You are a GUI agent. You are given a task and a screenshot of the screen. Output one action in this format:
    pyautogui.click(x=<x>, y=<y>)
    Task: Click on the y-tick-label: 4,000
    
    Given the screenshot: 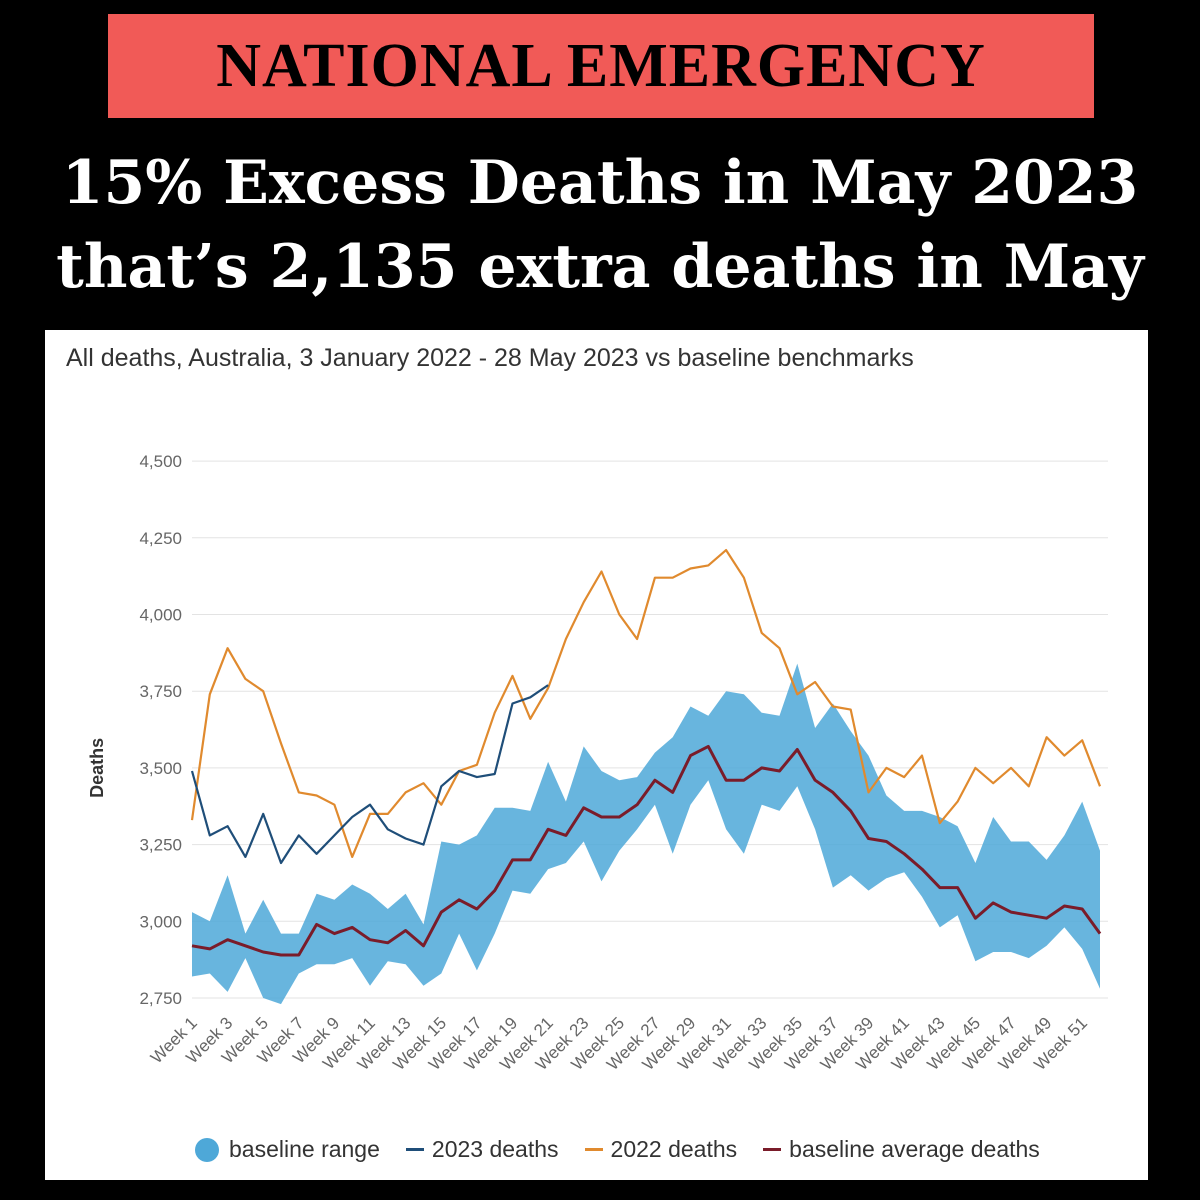 What is the action you would take?
    pyautogui.click(x=160, y=615)
    